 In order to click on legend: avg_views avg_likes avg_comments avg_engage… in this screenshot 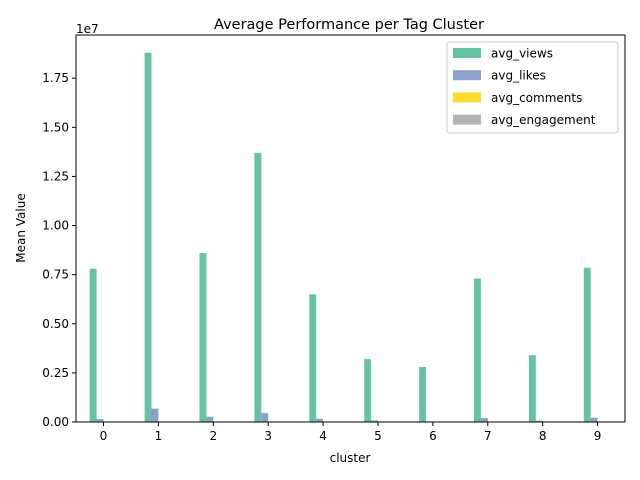, I will do `click(532, 87)`.